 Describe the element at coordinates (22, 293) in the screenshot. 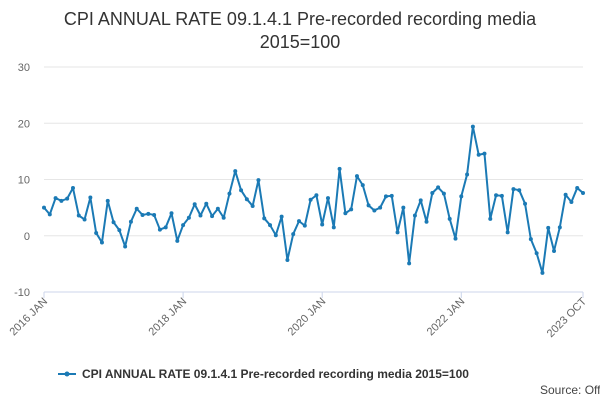

I see `y-tick-label: -10` at that location.